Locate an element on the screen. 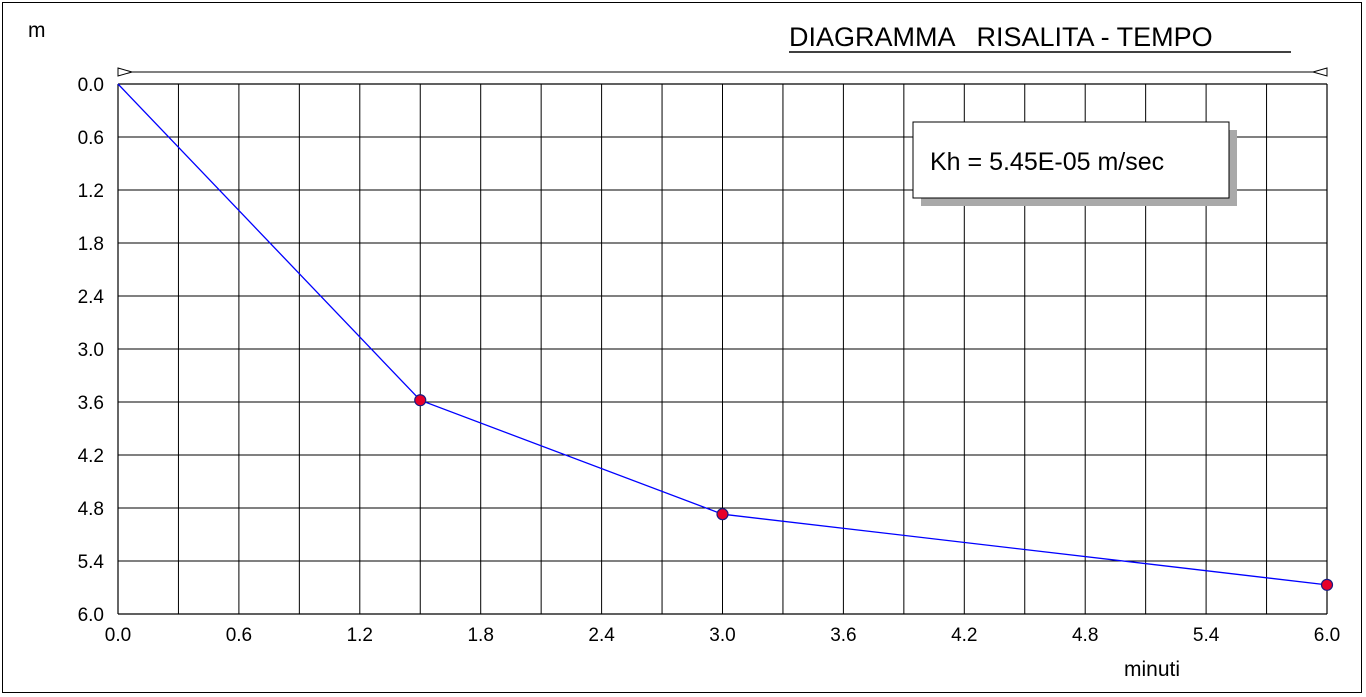  kh-value-text: Kh = 5.45E-05 m/sec is located at coordinates (1047, 162).